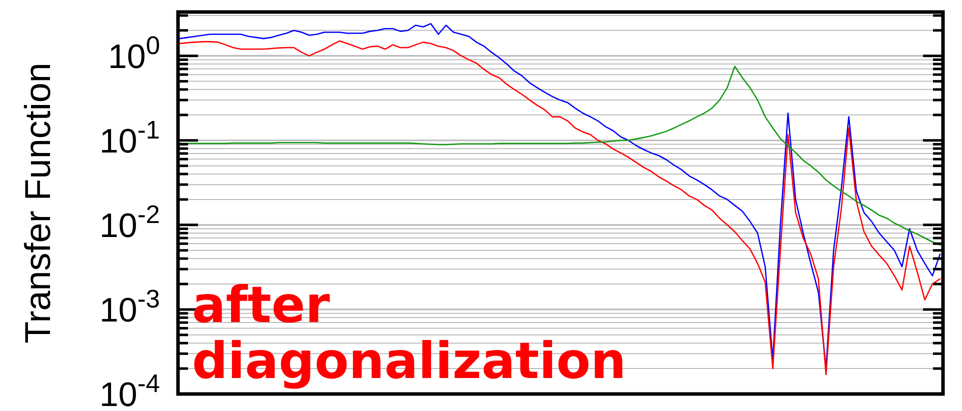 The width and height of the screenshot is (962, 411). What do you see at coordinates (129, 138) in the screenshot?
I see `y-tick-label: 10$^{-1}$` at bounding box center [129, 138].